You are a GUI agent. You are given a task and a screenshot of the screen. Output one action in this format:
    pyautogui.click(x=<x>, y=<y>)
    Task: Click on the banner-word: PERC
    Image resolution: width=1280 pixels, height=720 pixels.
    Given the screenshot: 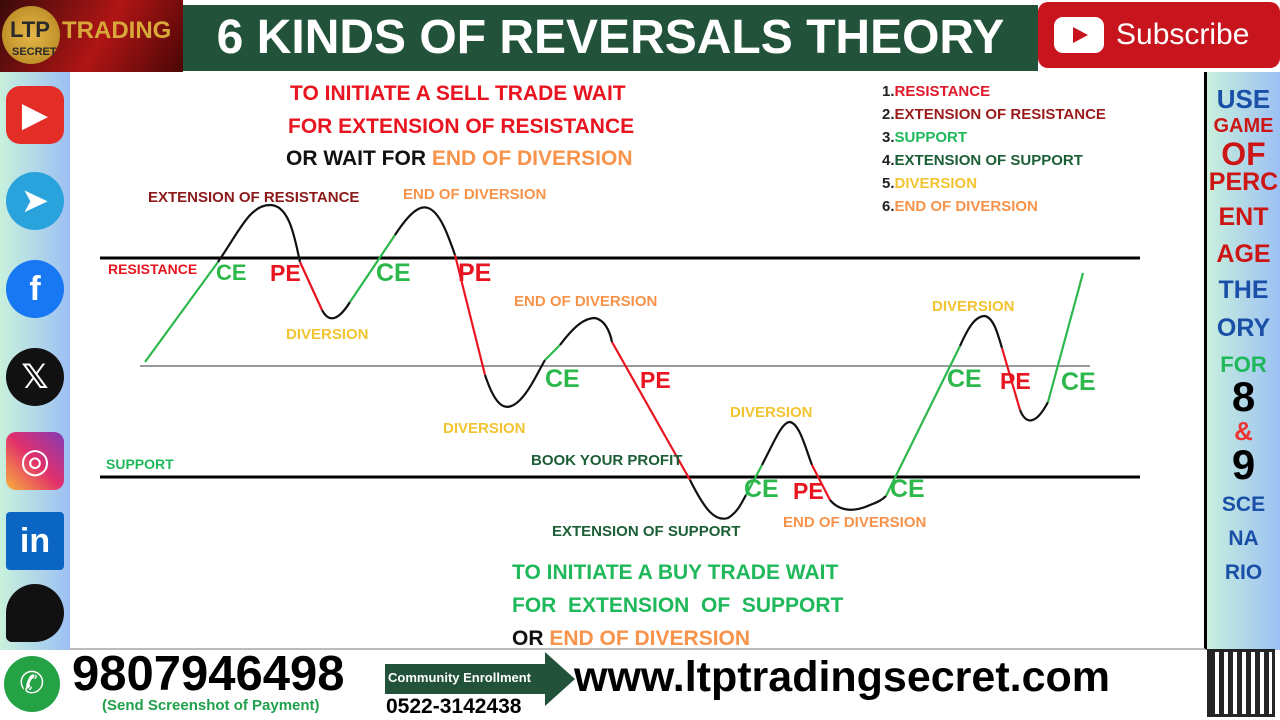 What is the action you would take?
    pyautogui.click(x=1243, y=182)
    